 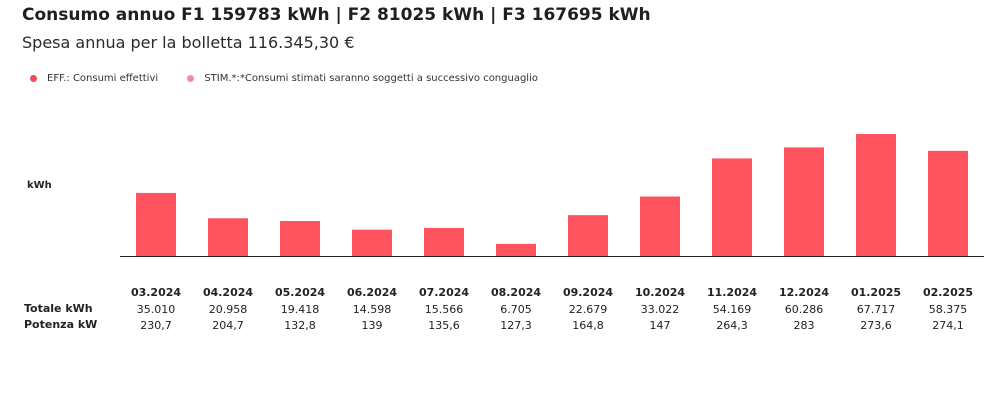 What do you see at coordinates (732, 292) in the screenshot?
I see `x-tick-label: 11.2024` at bounding box center [732, 292].